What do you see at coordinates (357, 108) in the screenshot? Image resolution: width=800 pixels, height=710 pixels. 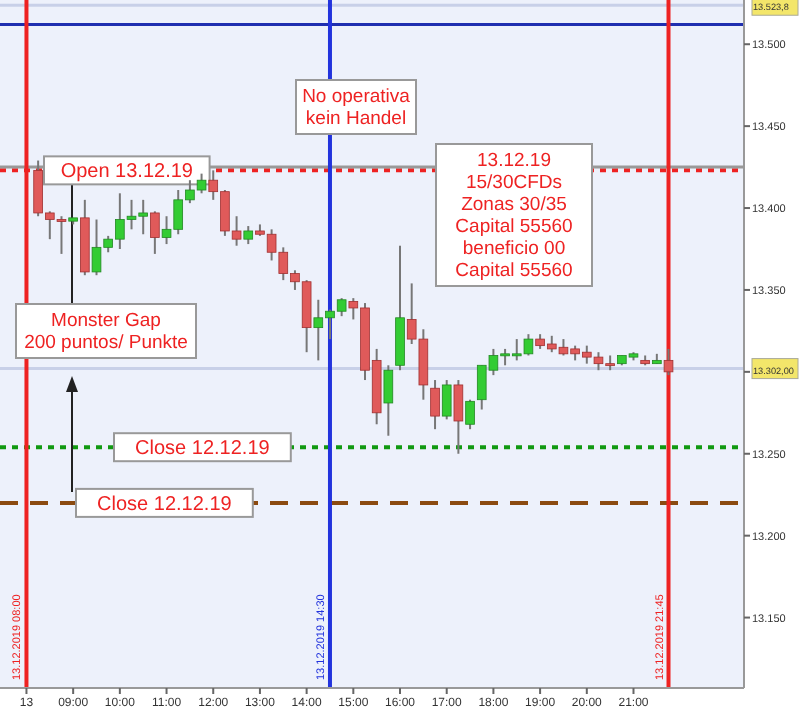 I see `annotation: No operativa kein Handel` at bounding box center [357, 108].